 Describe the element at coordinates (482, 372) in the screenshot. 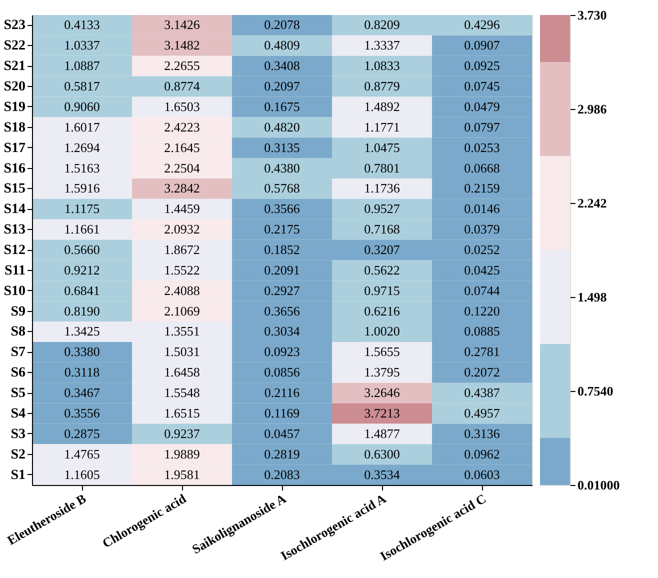

I see `data-label: 0.2072` at that location.